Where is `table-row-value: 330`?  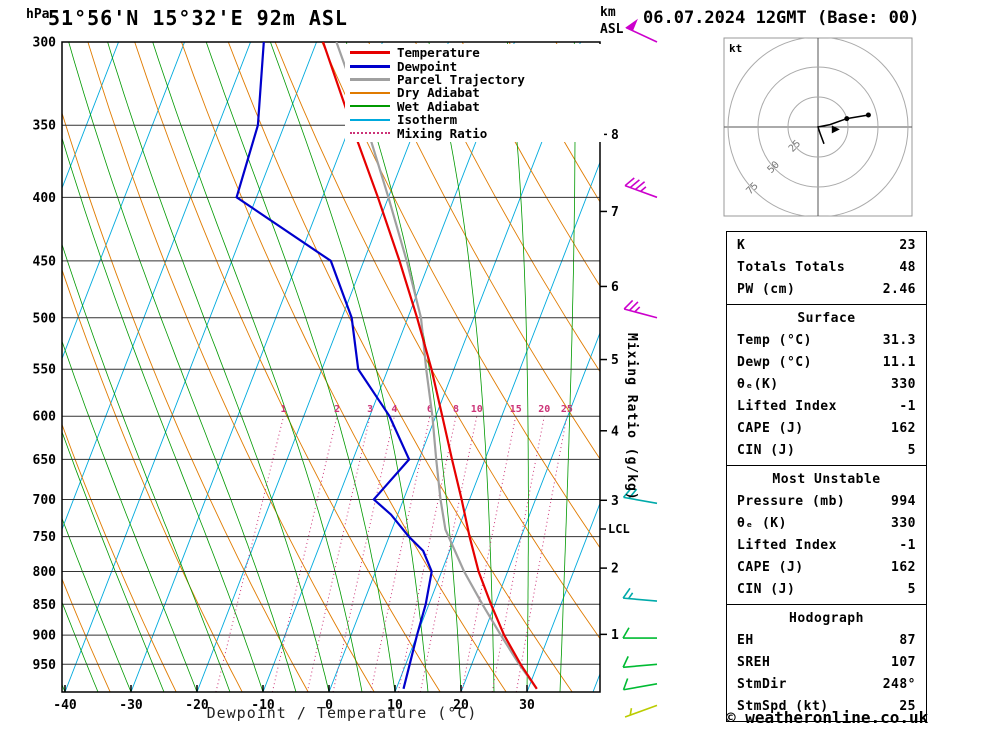 table-row-value: 330 is located at coordinates (903, 384).